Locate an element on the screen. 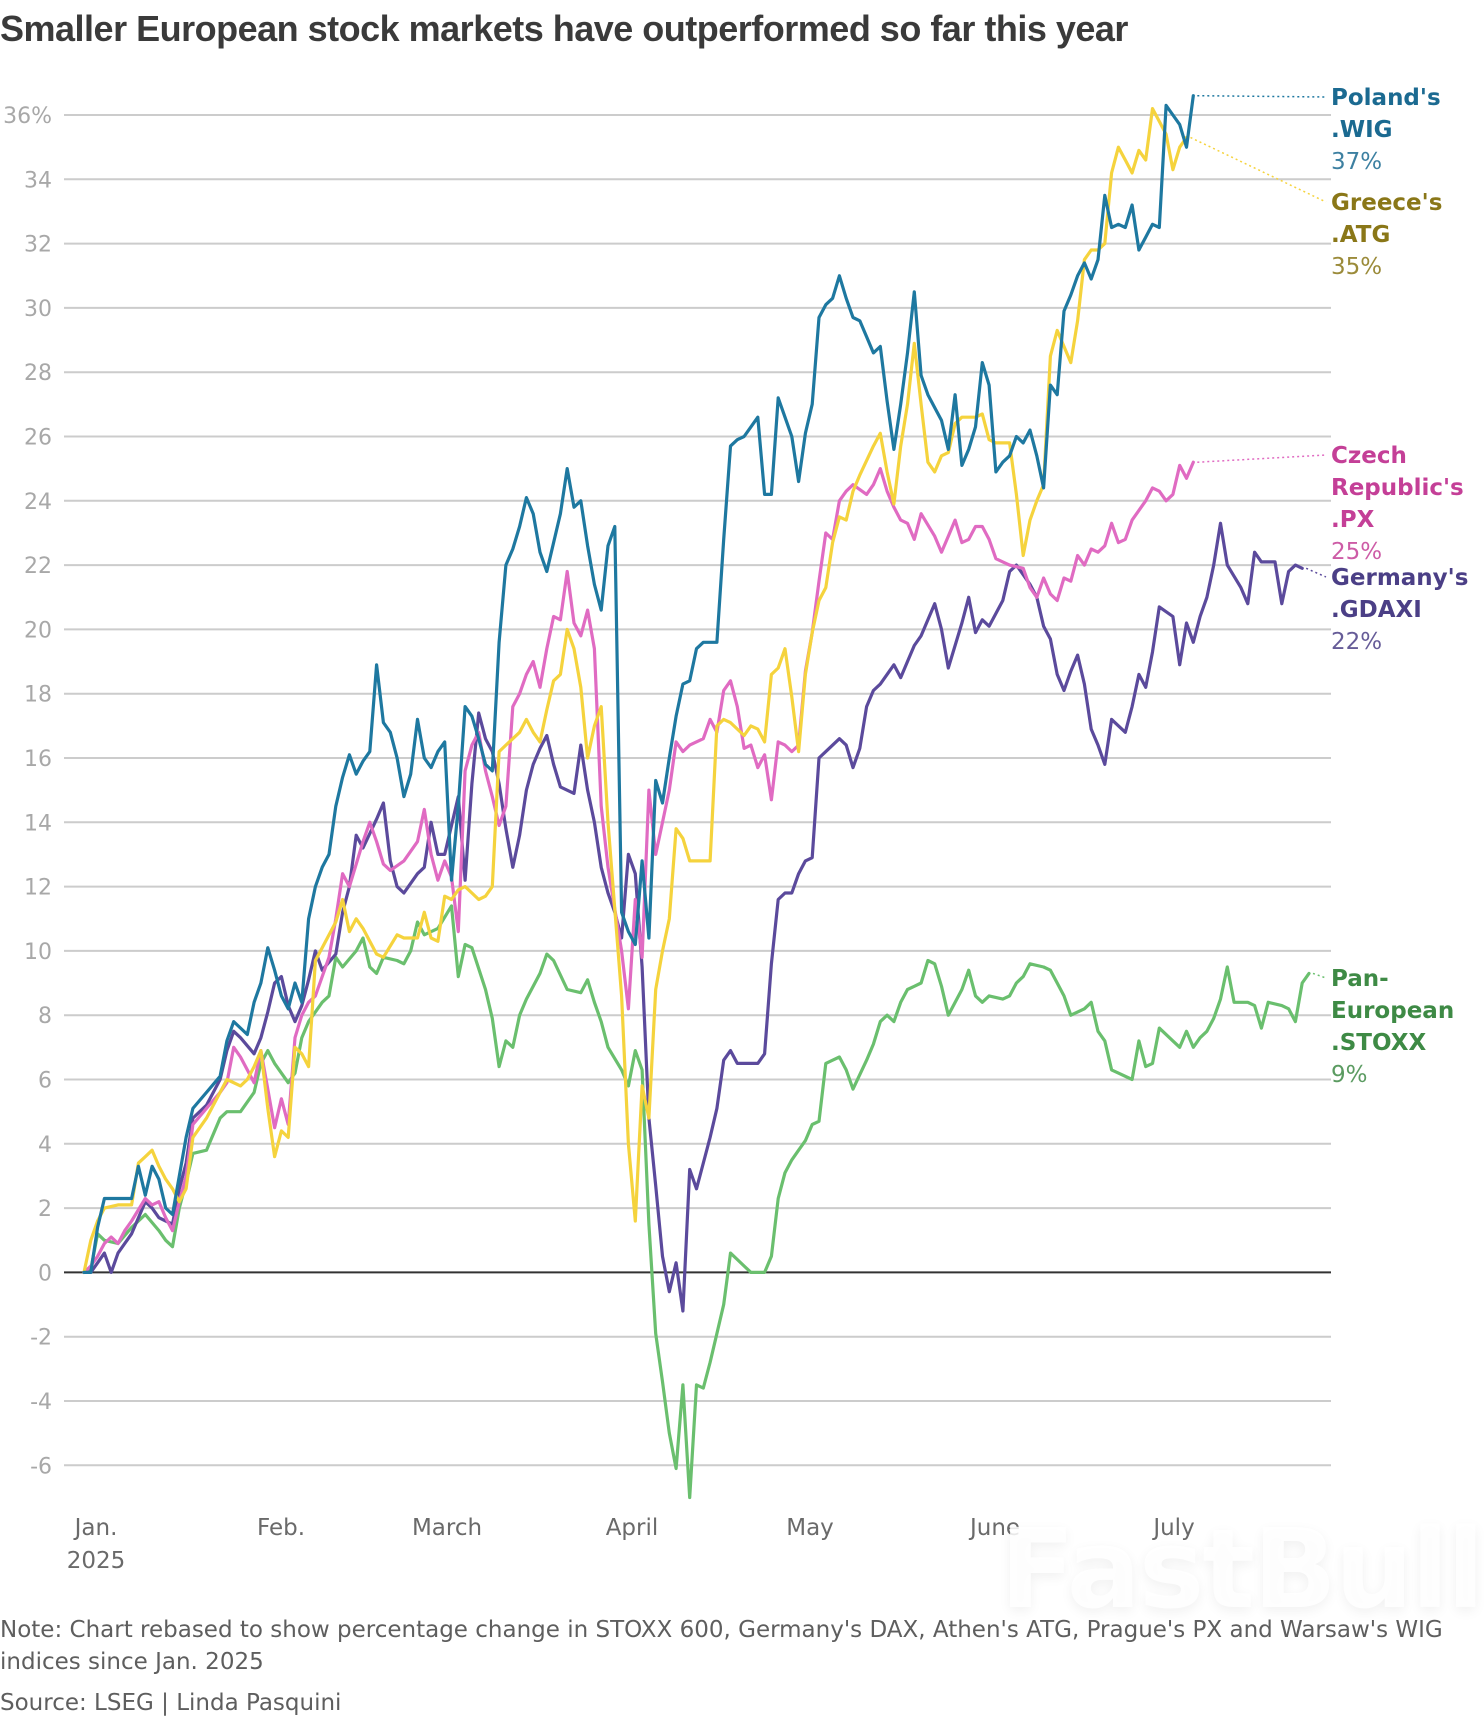  y-tick-label: 8 is located at coordinates (45, 1016).